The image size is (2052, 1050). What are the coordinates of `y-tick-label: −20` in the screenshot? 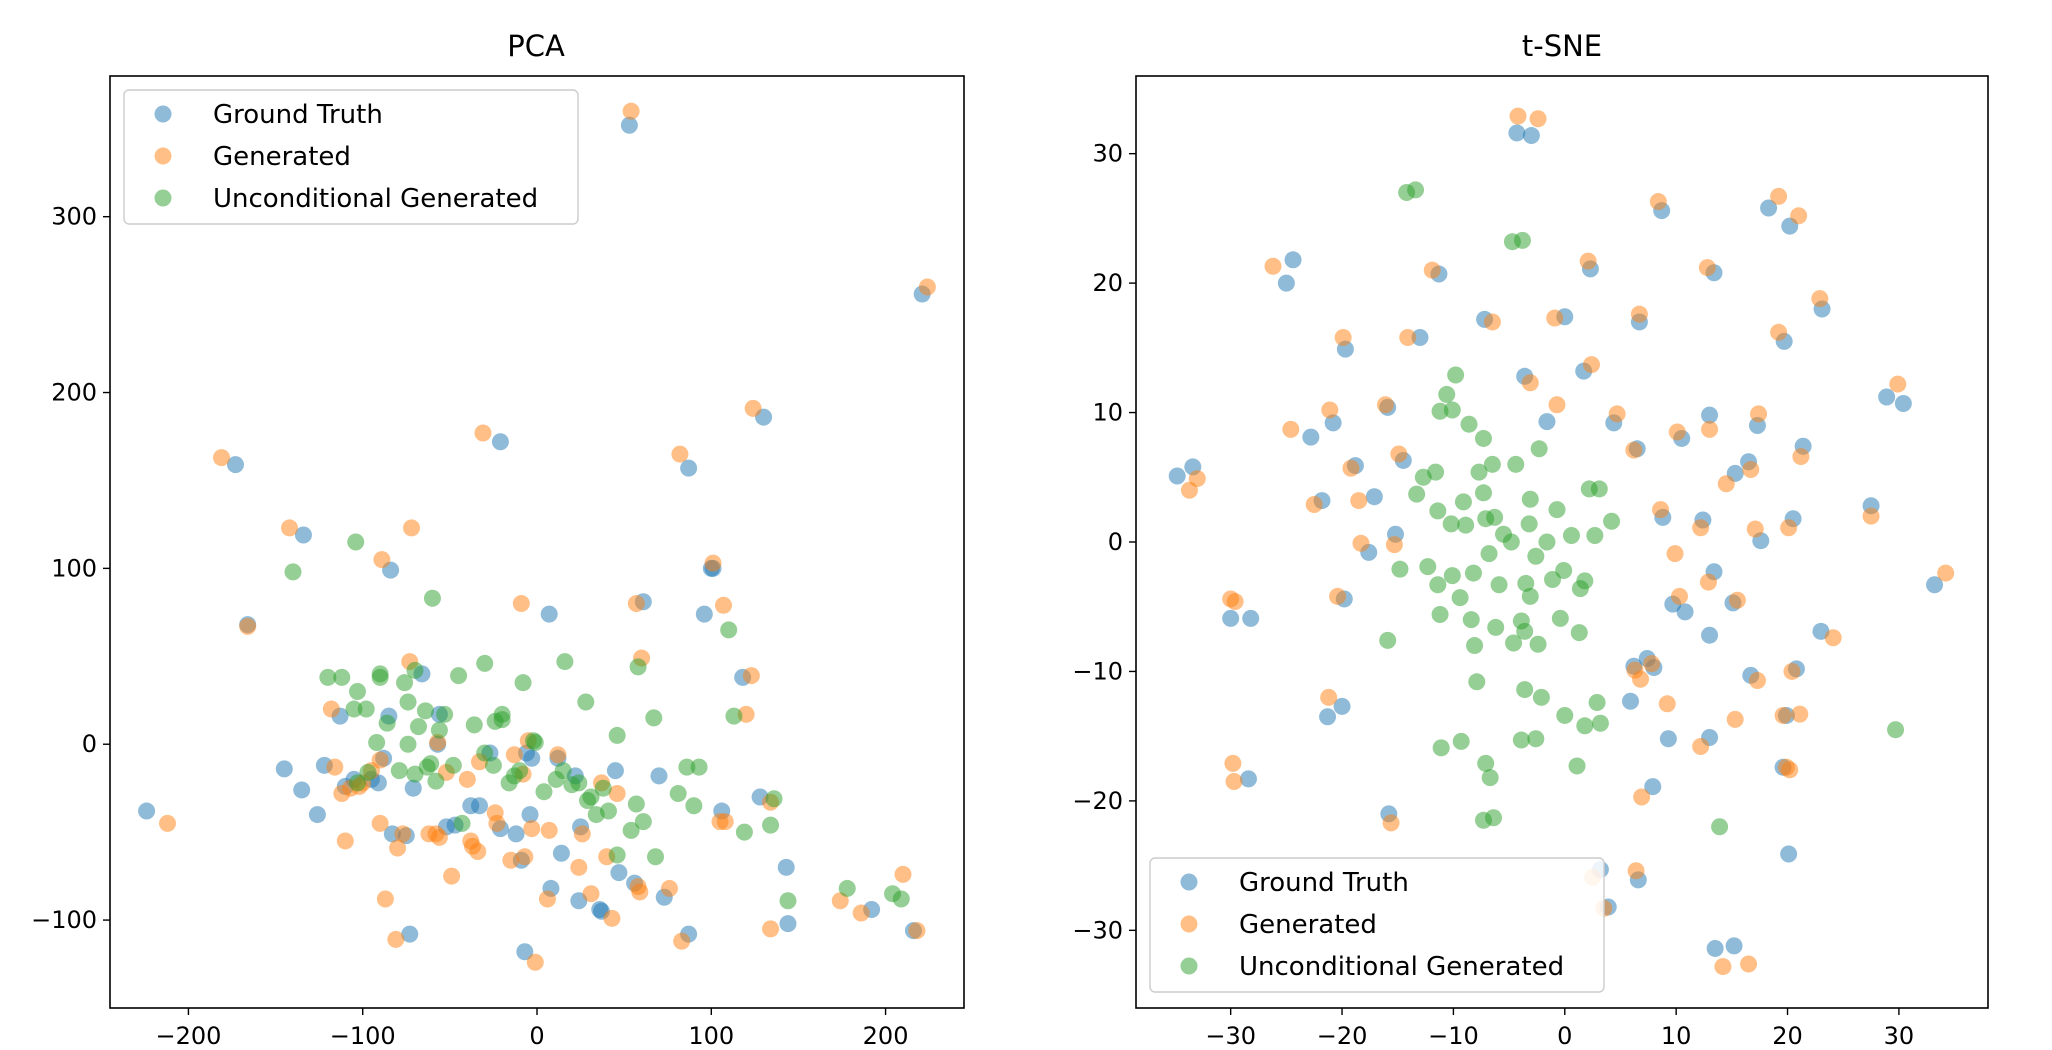 It's located at (1097, 801).